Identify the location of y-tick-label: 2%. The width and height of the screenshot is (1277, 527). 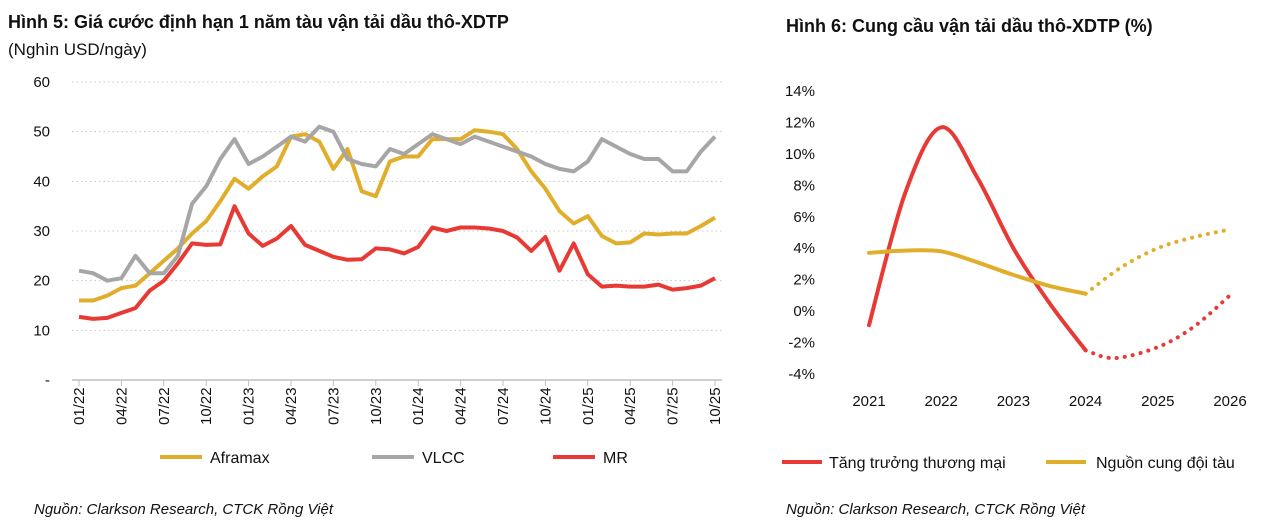
(804, 280).